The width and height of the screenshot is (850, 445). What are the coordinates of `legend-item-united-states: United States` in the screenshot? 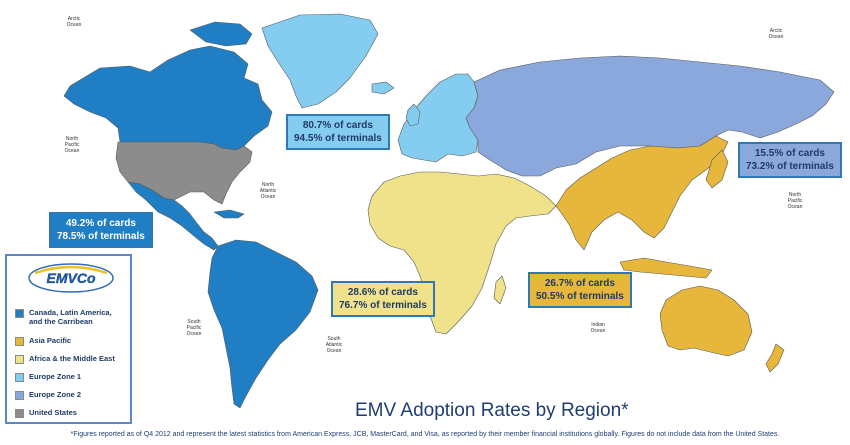 It's located at (71, 413).